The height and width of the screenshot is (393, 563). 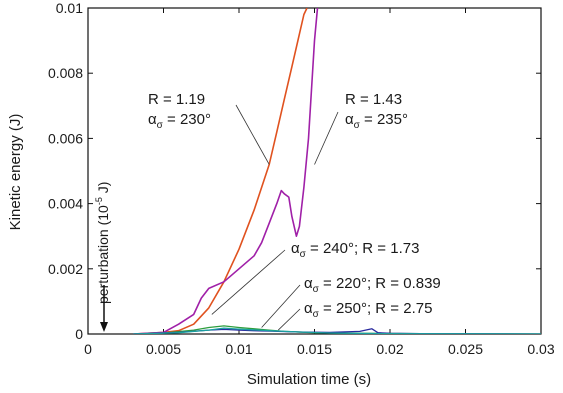 I want to click on y-tick-label: 0, so click(x=79, y=334).